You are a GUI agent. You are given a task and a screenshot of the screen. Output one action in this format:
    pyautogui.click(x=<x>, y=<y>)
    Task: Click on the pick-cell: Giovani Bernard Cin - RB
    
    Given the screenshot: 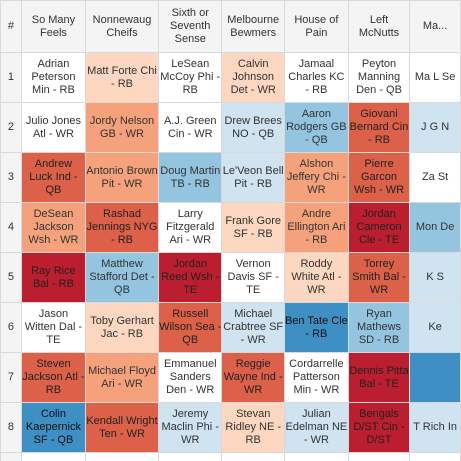 What is the action you would take?
    pyautogui.click(x=379, y=127)
    